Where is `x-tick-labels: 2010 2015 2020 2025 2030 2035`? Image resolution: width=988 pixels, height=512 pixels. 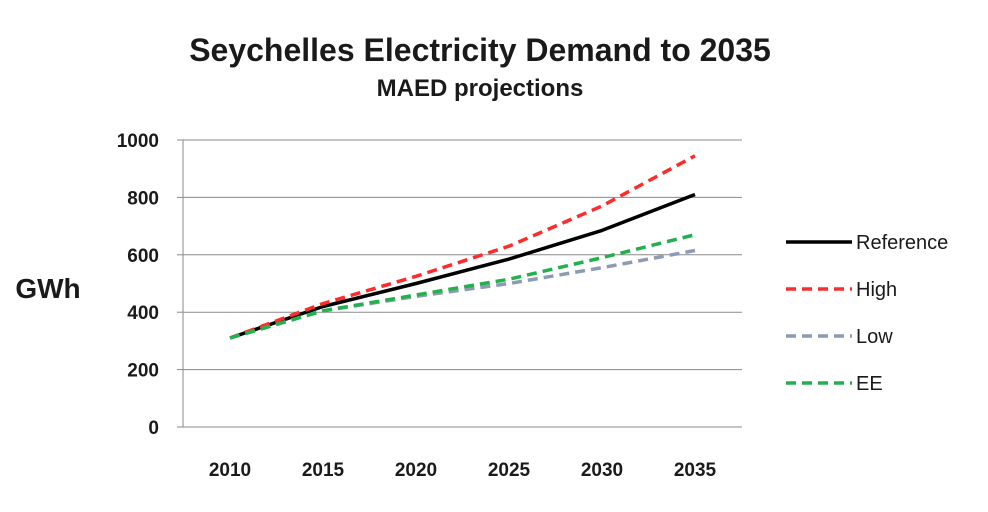
x-tick-labels: 2010 2015 2020 2025 2030 2035 is located at coordinates (463, 470).